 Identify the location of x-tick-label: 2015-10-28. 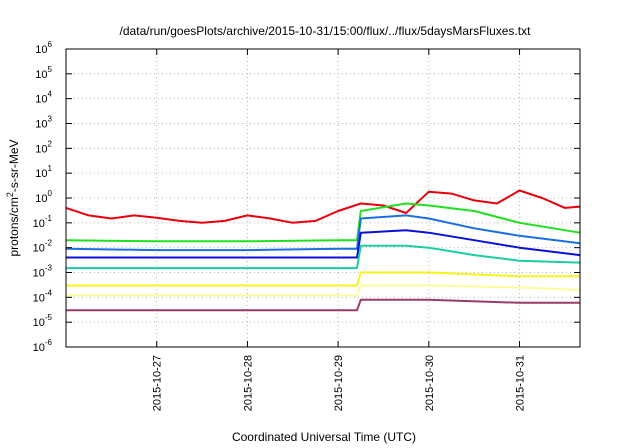
(248, 383).